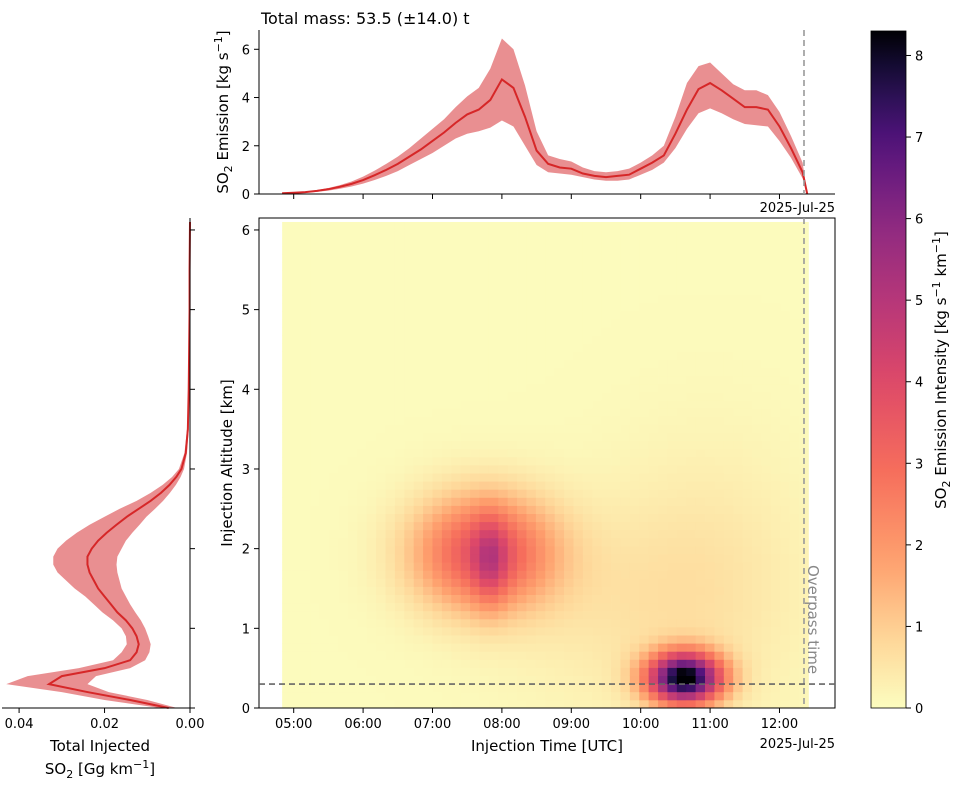 The height and width of the screenshot is (789, 962). What do you see at coordinates (571, 724) in the screenshot?
I see `x-tick-label: 09:00` at bounding box center [571, 724].